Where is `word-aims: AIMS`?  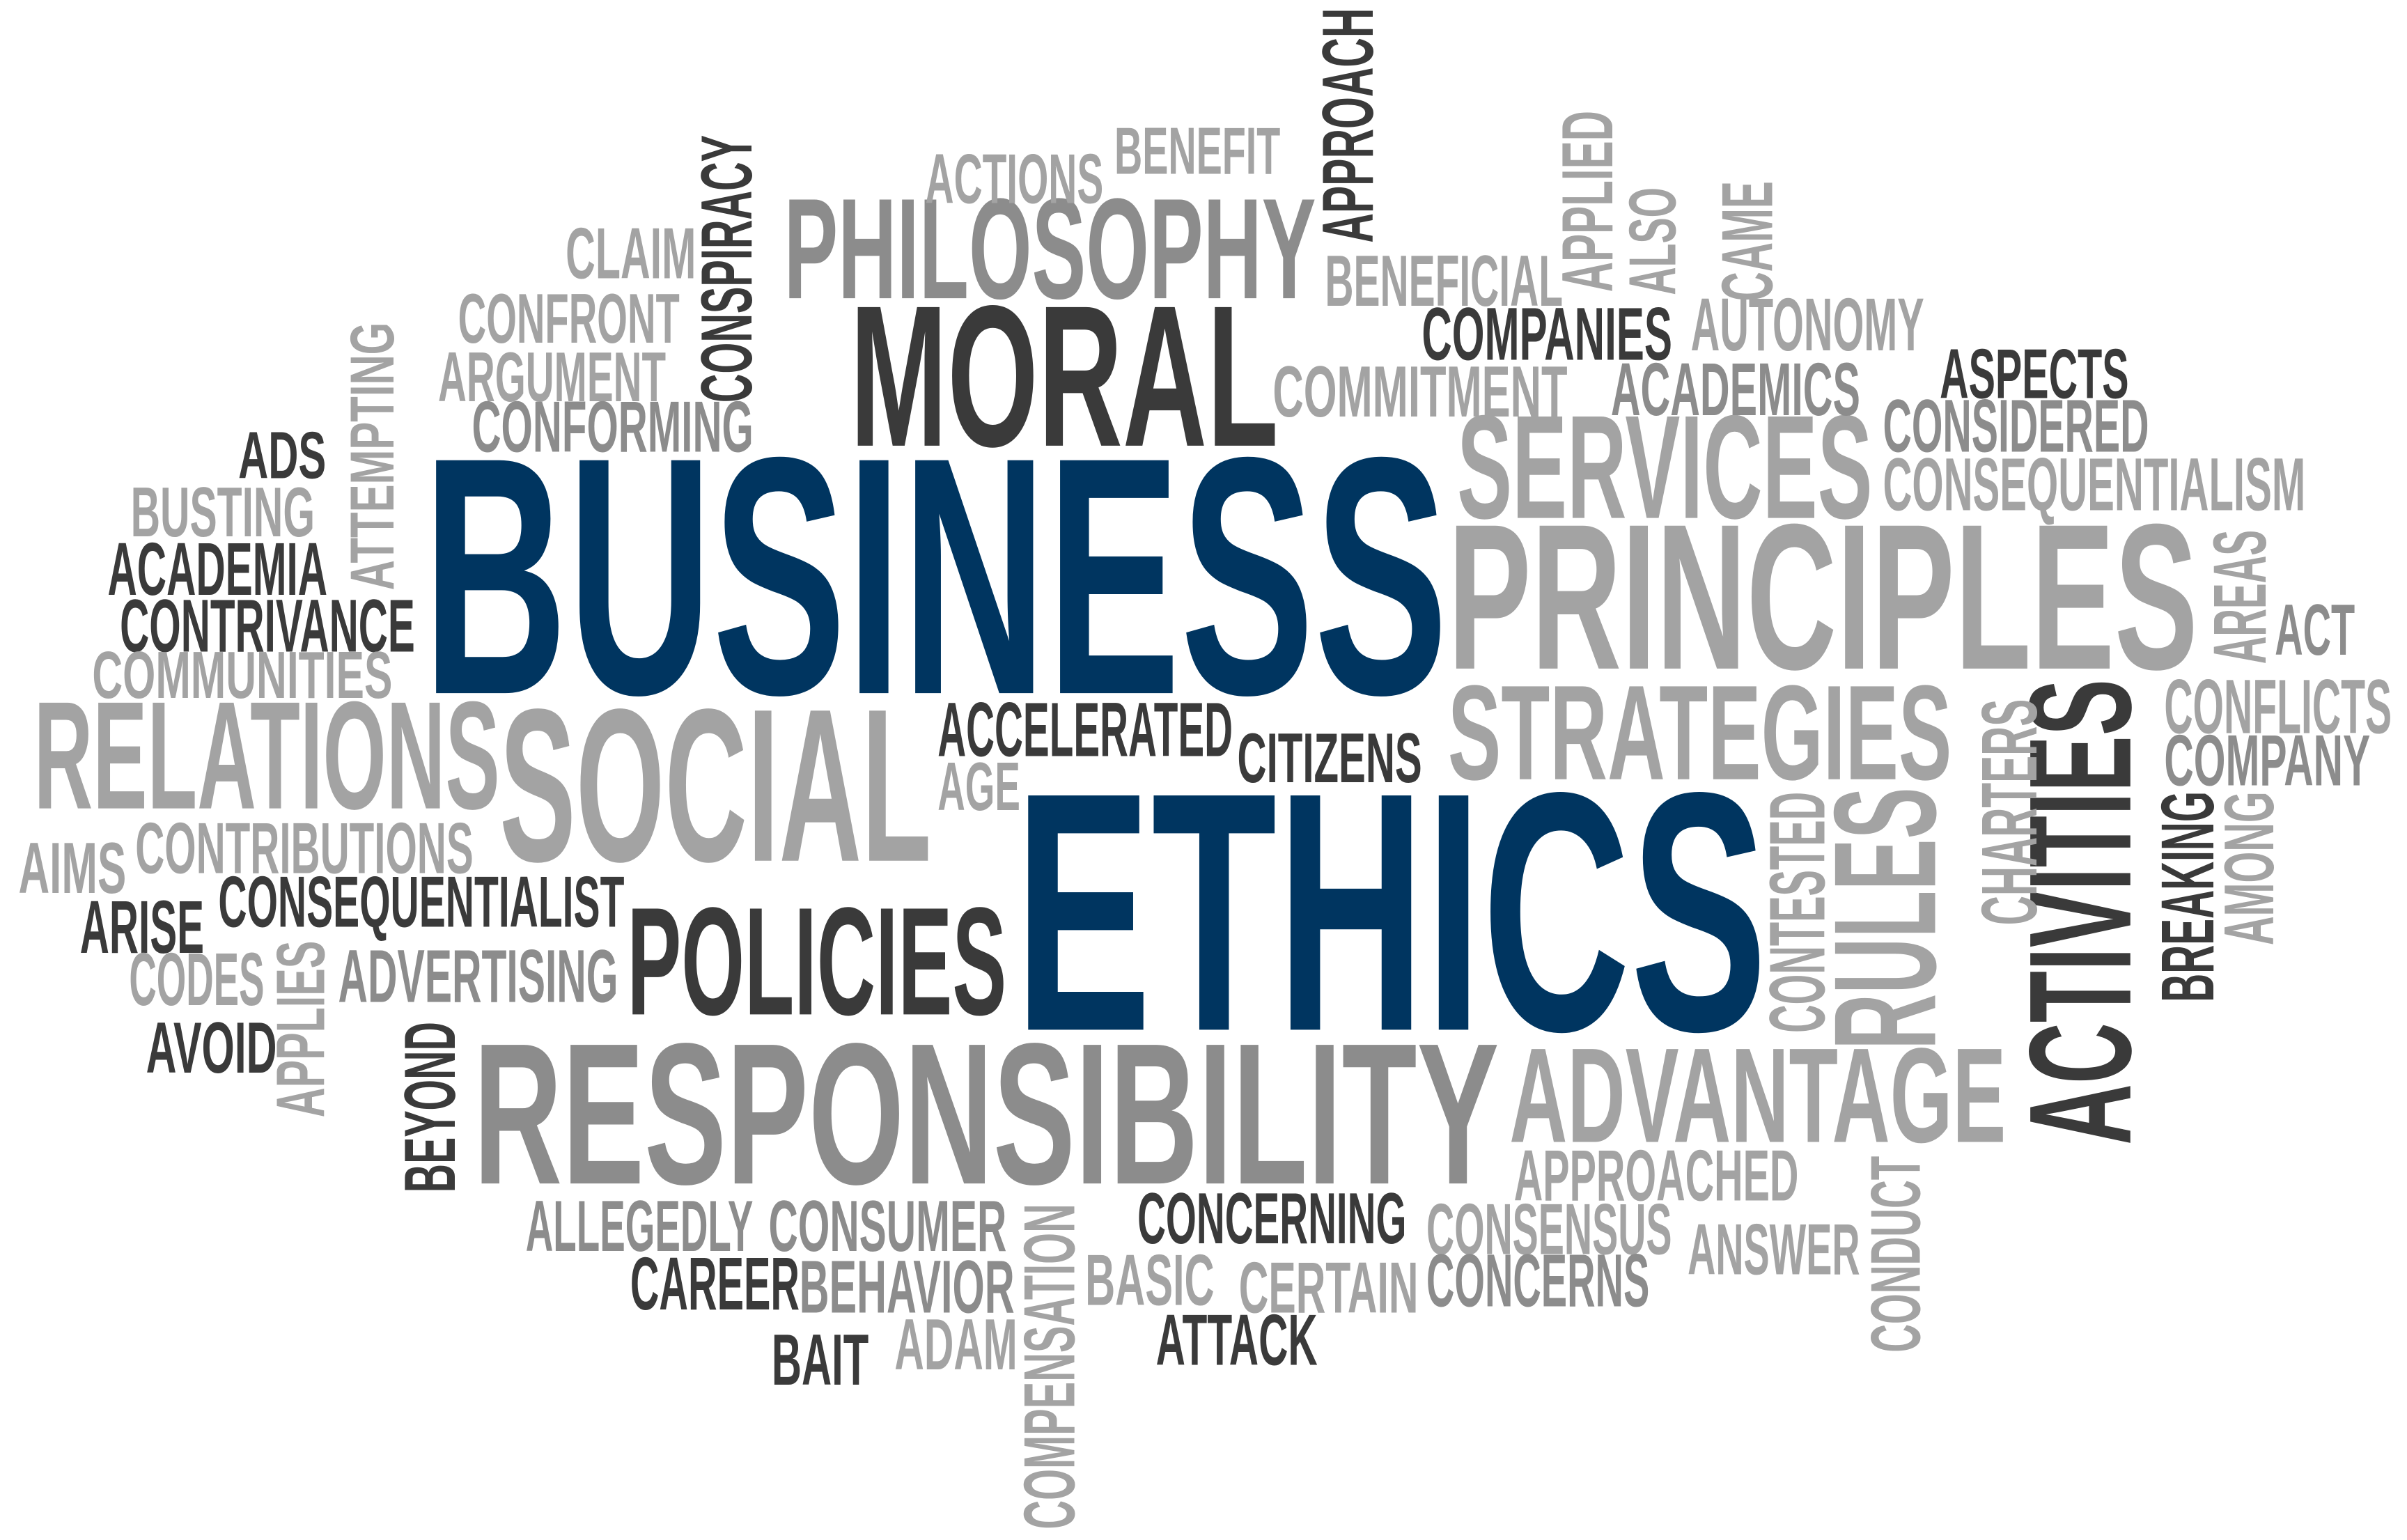
word-aims: AIMS is located at coordinates (72, 870).